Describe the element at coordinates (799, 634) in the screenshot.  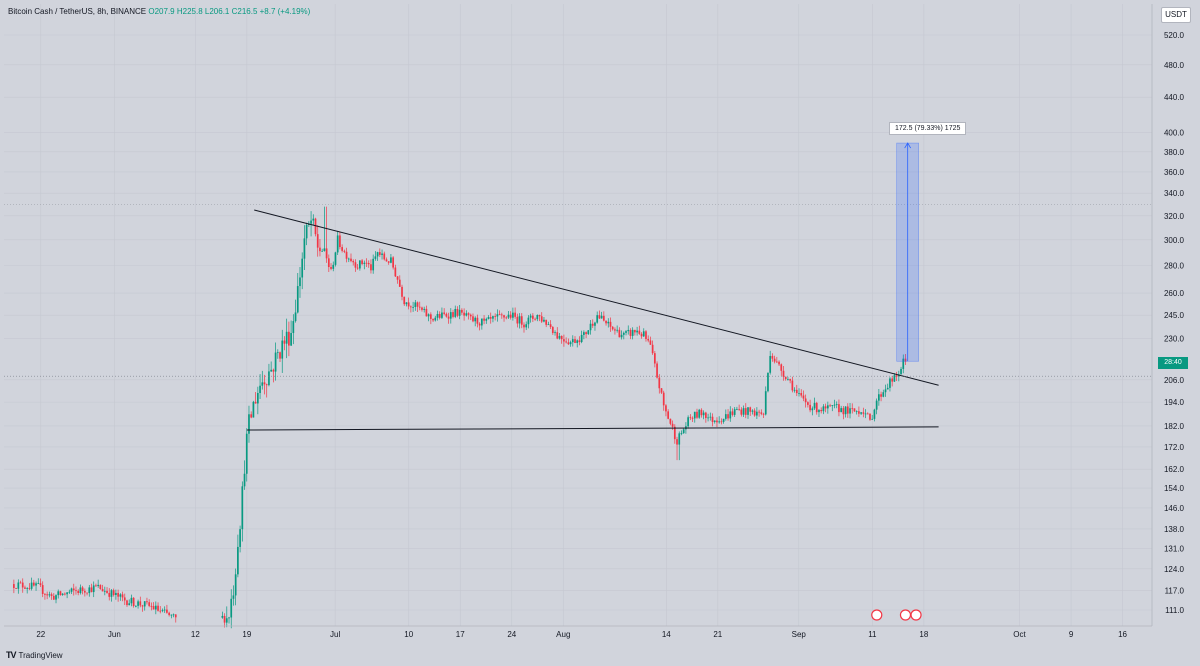
I see `x-tick-label: Sep` at that location.